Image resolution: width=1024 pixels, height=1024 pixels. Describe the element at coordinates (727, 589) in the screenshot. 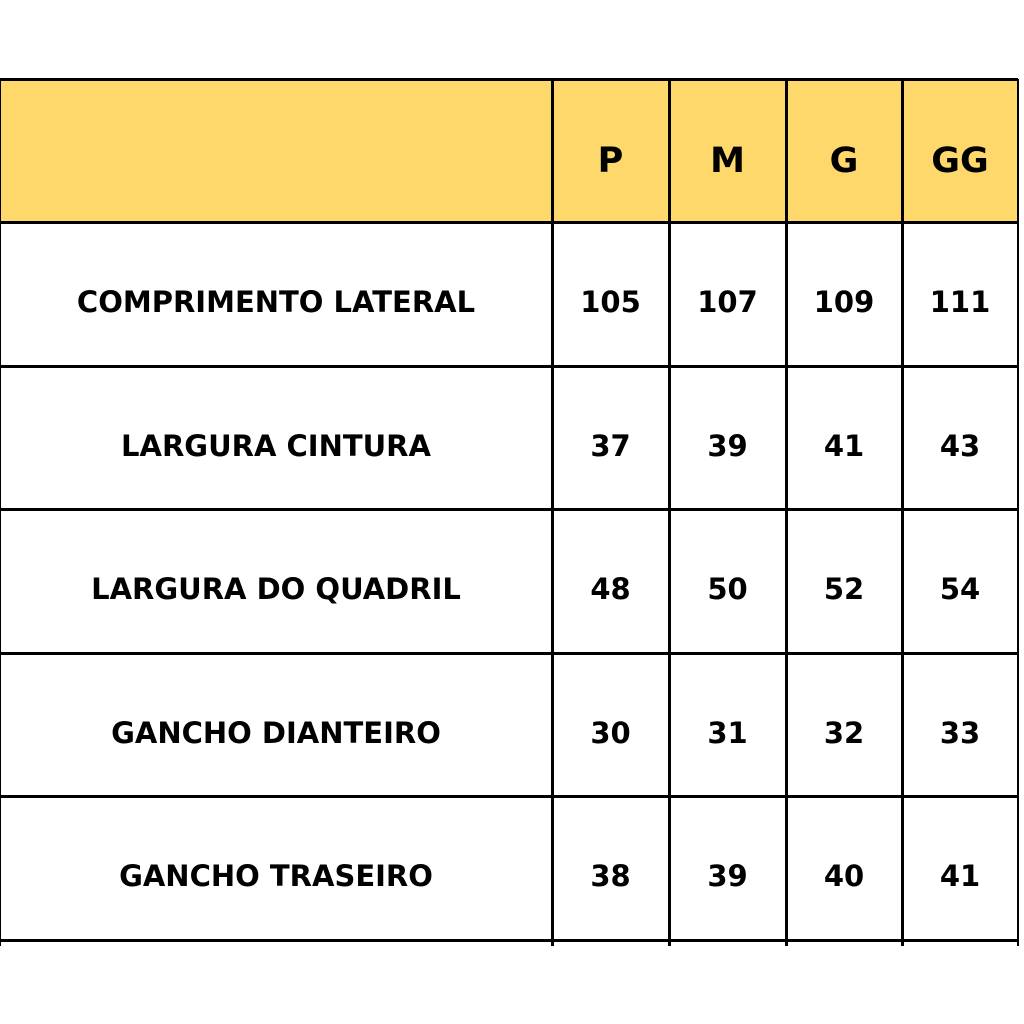

I see `table-cell: 50` at that location.